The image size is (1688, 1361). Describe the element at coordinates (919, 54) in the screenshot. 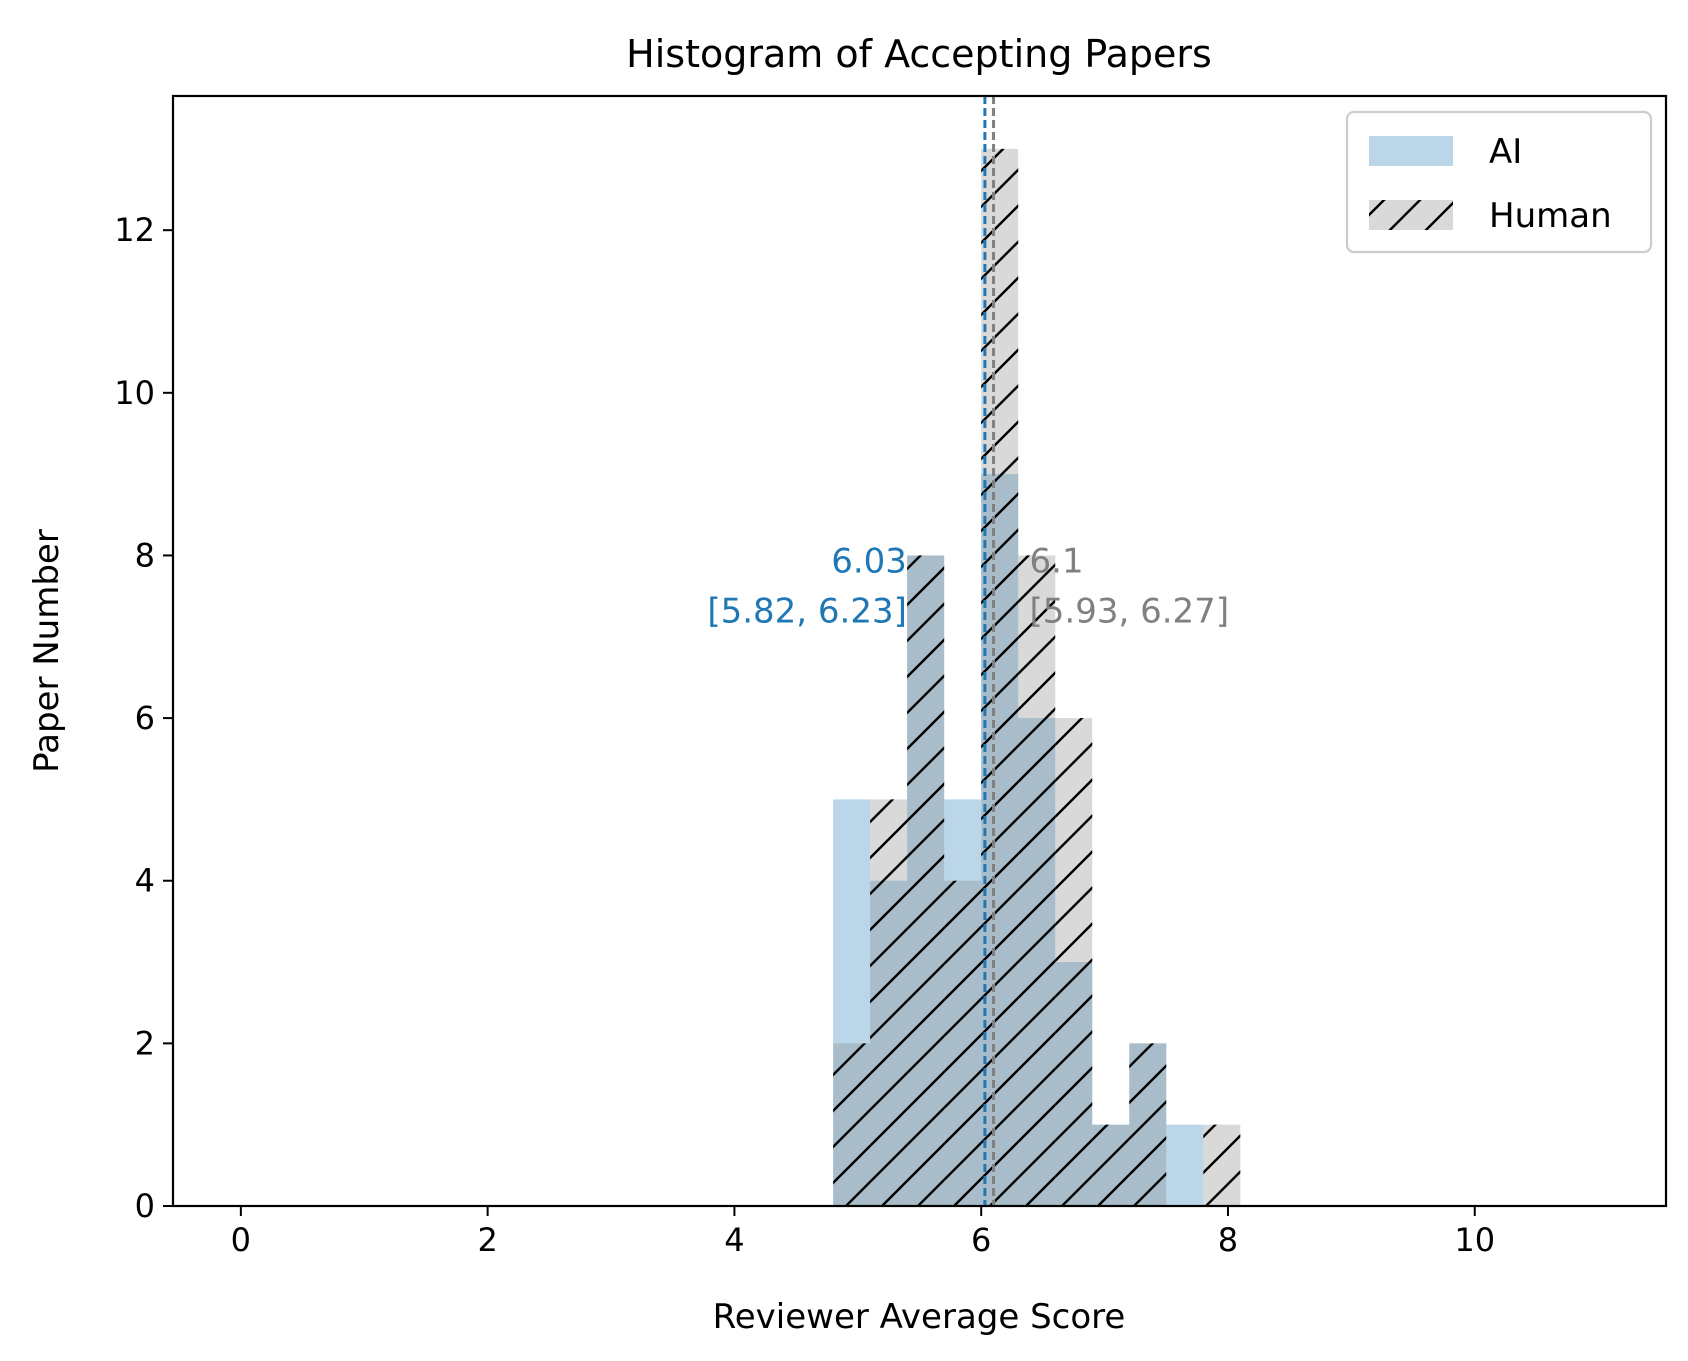

I see `chart-title: Histogram of Accepting Papers` at that location.